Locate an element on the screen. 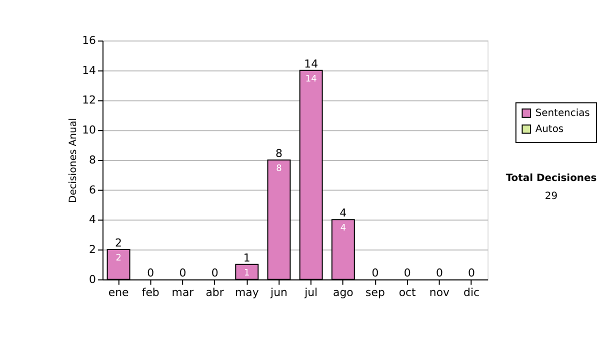  y-tick-label: 6 is located at coordinates (92, 189).